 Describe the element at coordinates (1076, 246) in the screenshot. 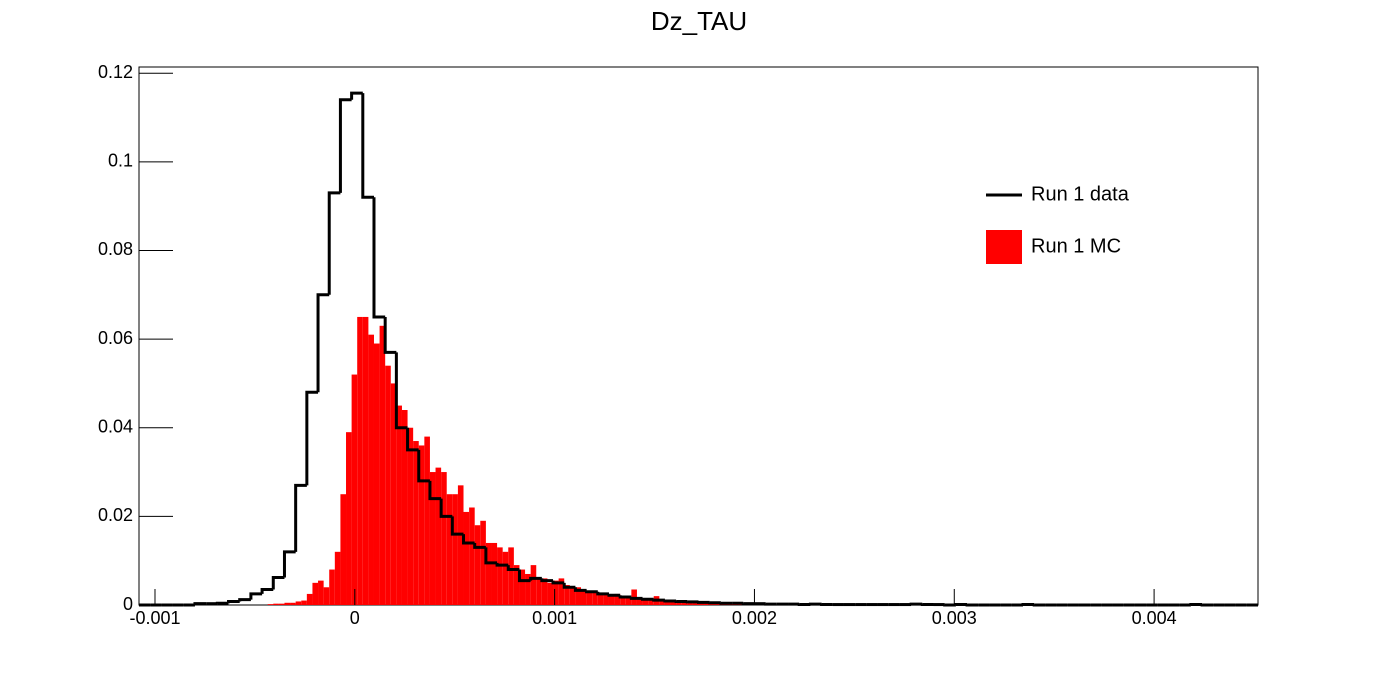

I see `legend-label: Run 1 MC` at that location.